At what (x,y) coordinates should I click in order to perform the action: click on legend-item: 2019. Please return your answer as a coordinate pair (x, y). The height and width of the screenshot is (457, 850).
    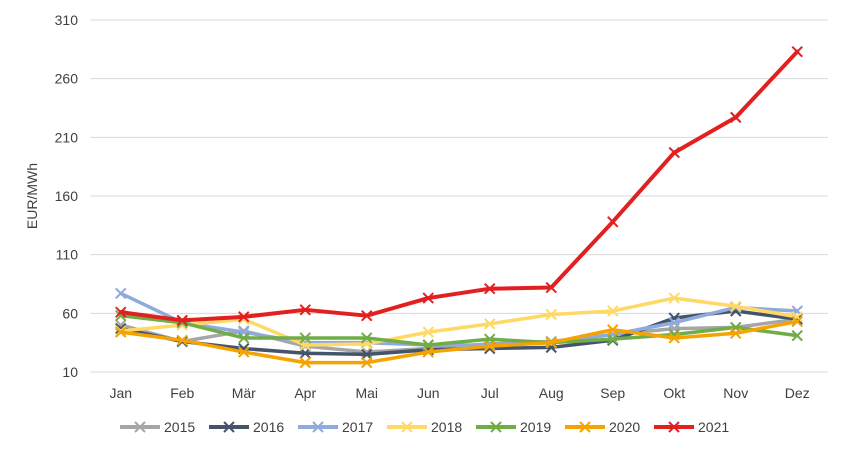
    Looking at the image, I should click on (513, 427).